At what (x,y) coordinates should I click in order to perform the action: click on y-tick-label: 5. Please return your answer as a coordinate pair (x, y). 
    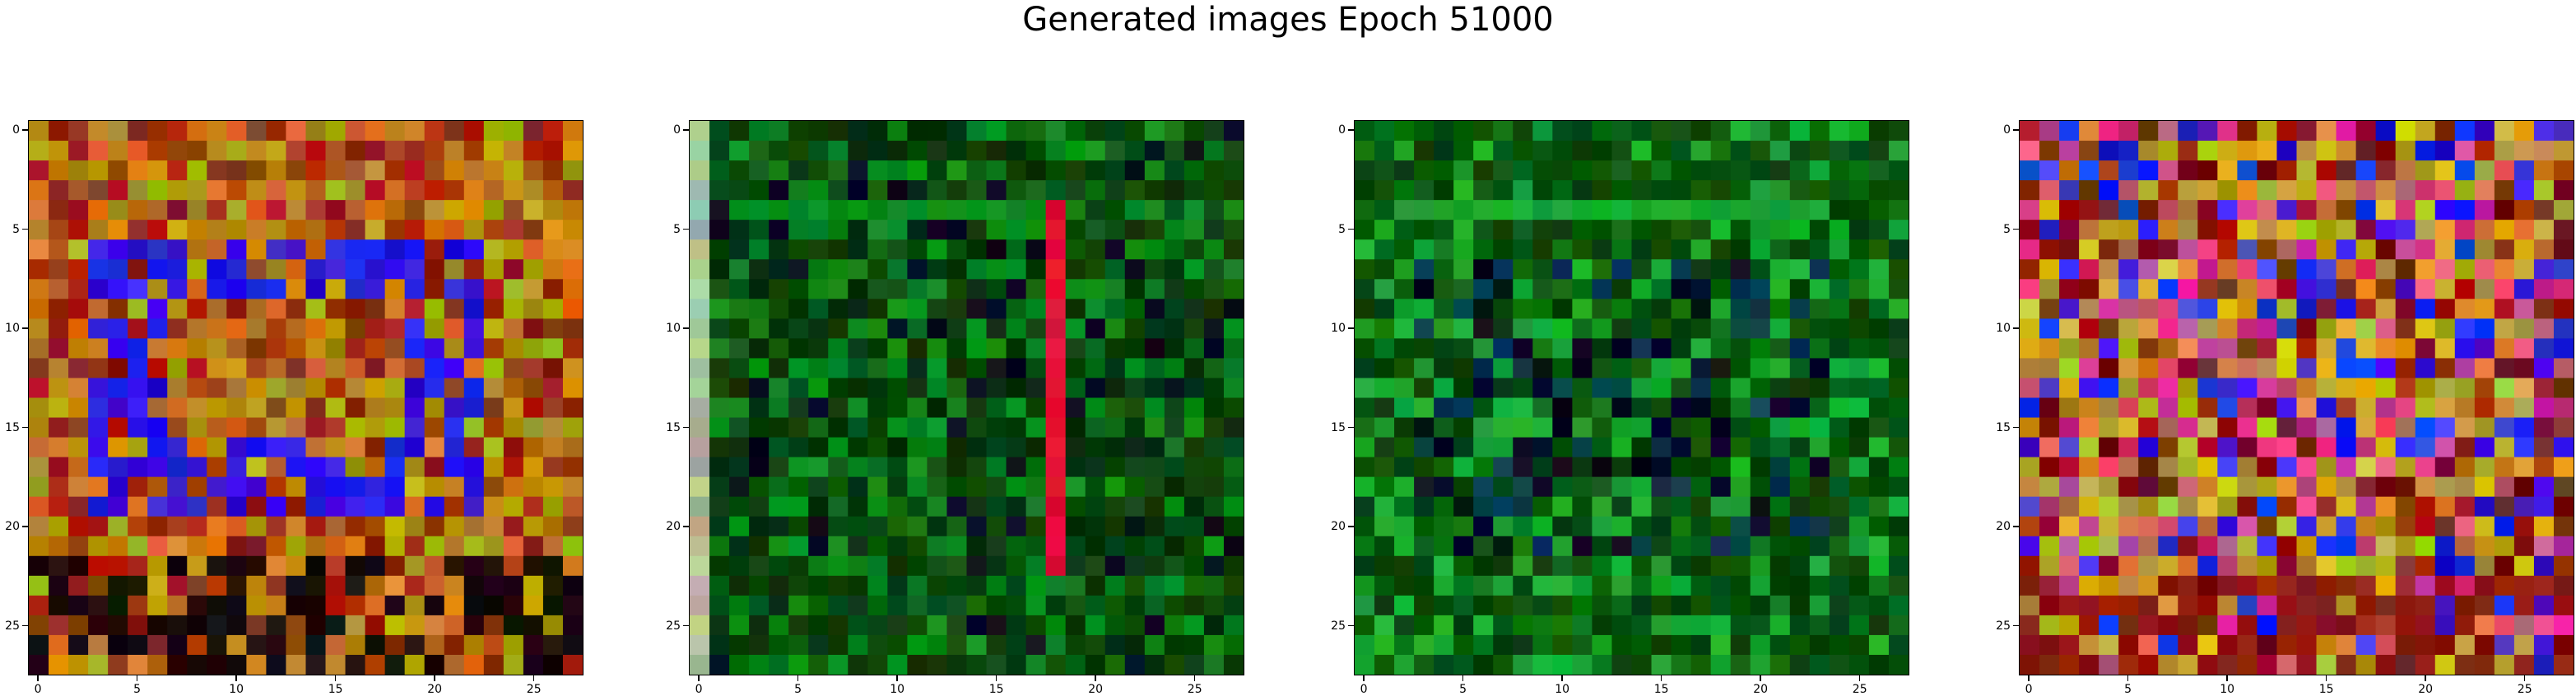
    Looking at the image, I should click on (2007, 229).